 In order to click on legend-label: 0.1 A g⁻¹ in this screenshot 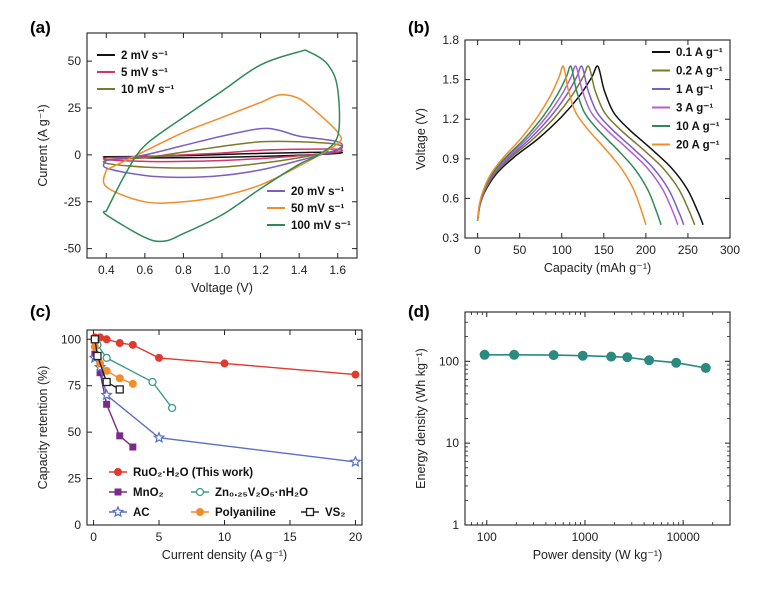, I will do `click(699, 53)`.